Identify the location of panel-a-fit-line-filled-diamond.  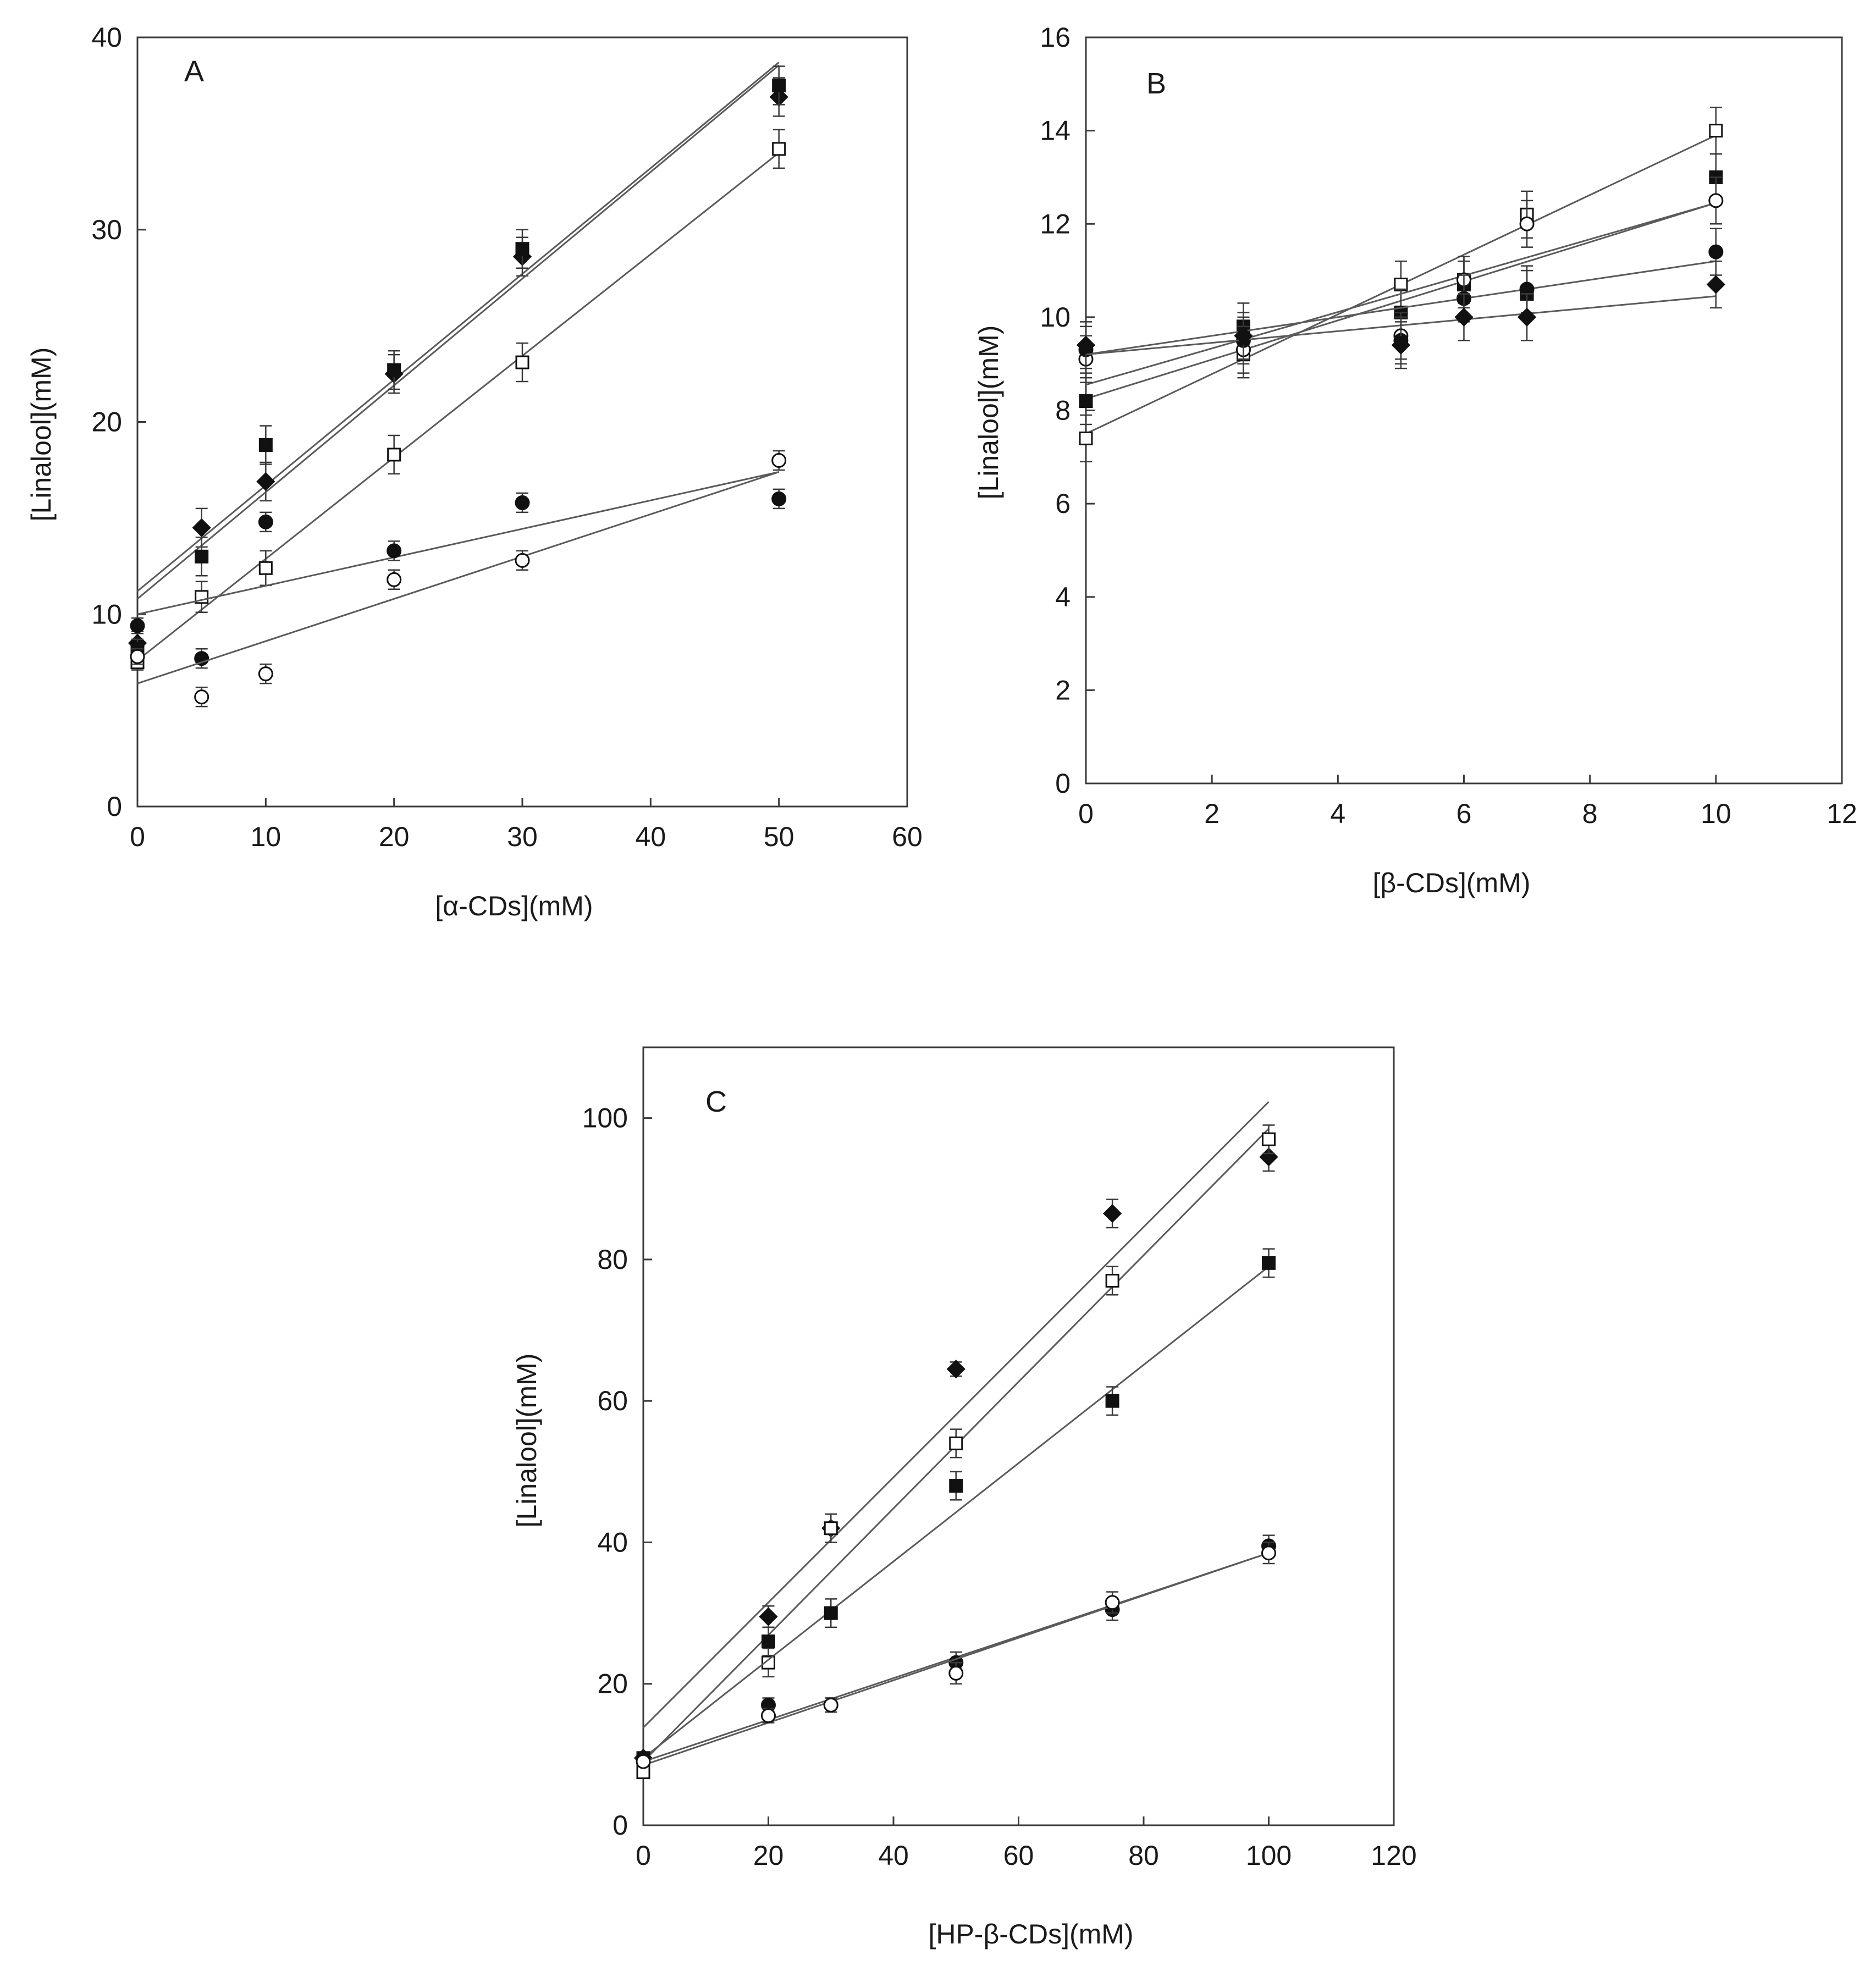
(458, 327).